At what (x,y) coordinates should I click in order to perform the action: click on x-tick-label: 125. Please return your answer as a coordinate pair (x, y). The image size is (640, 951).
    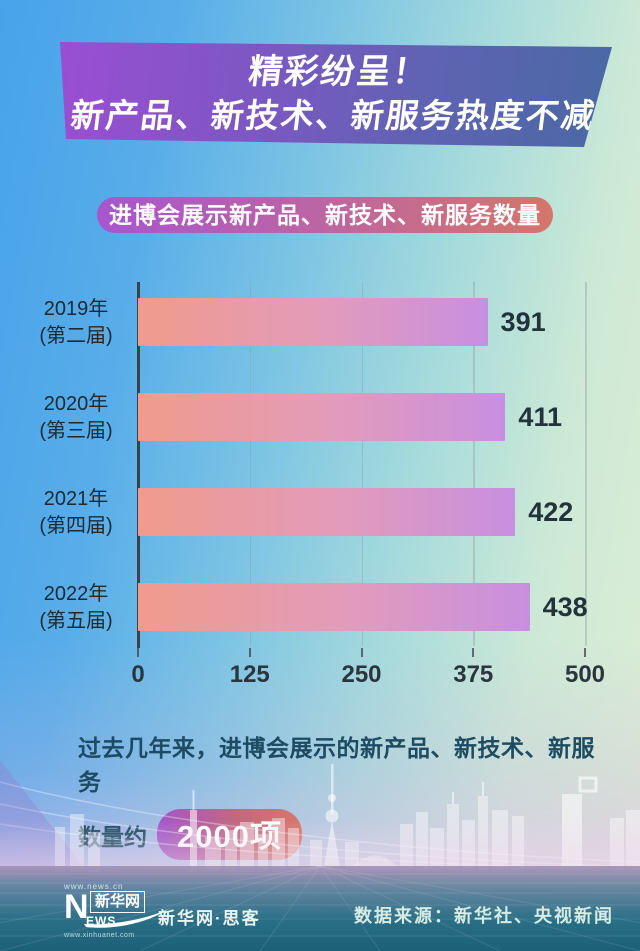
    Looking at the image, I should click on (249, 674).